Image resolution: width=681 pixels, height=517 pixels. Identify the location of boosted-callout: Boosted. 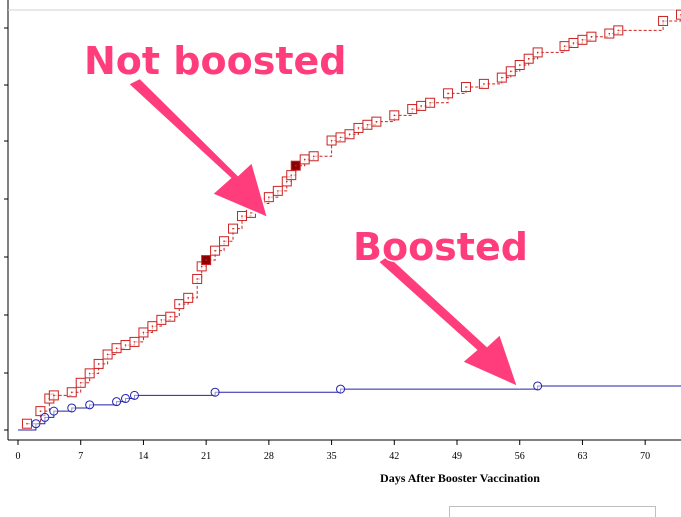
(440, 247).